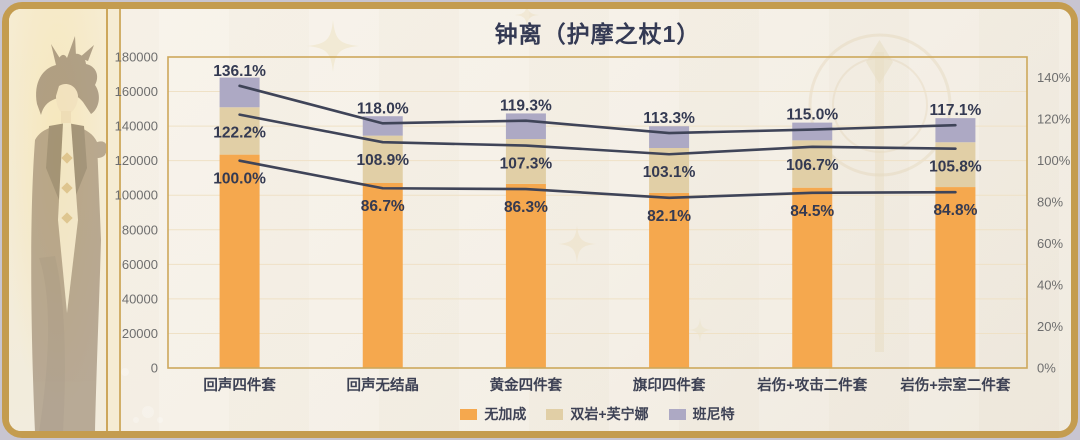 The image size is (1080, 440). I want to click on percent-label: 103.1%, so click(669, 172).